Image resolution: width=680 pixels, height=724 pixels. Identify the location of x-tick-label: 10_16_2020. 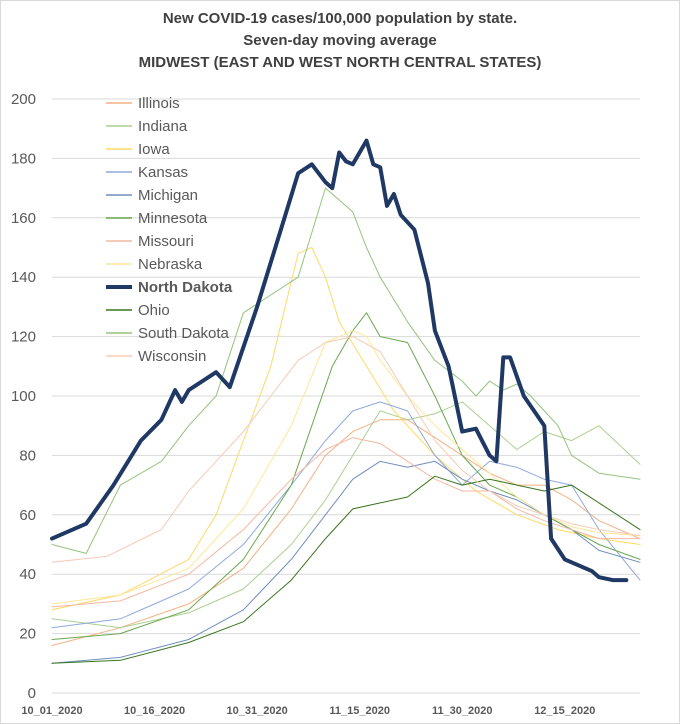
(154, 711).